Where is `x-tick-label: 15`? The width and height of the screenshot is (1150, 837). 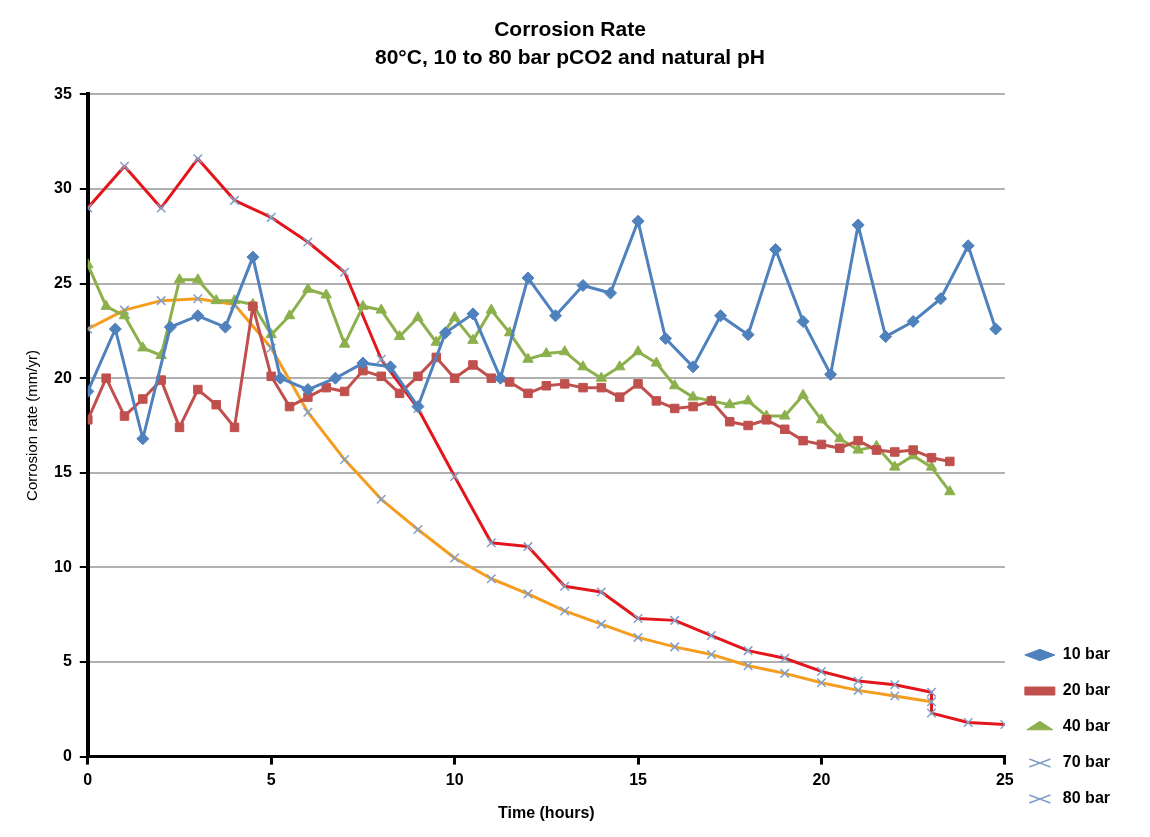 x-tick-label: 15 is located at coordinates (638, 779).